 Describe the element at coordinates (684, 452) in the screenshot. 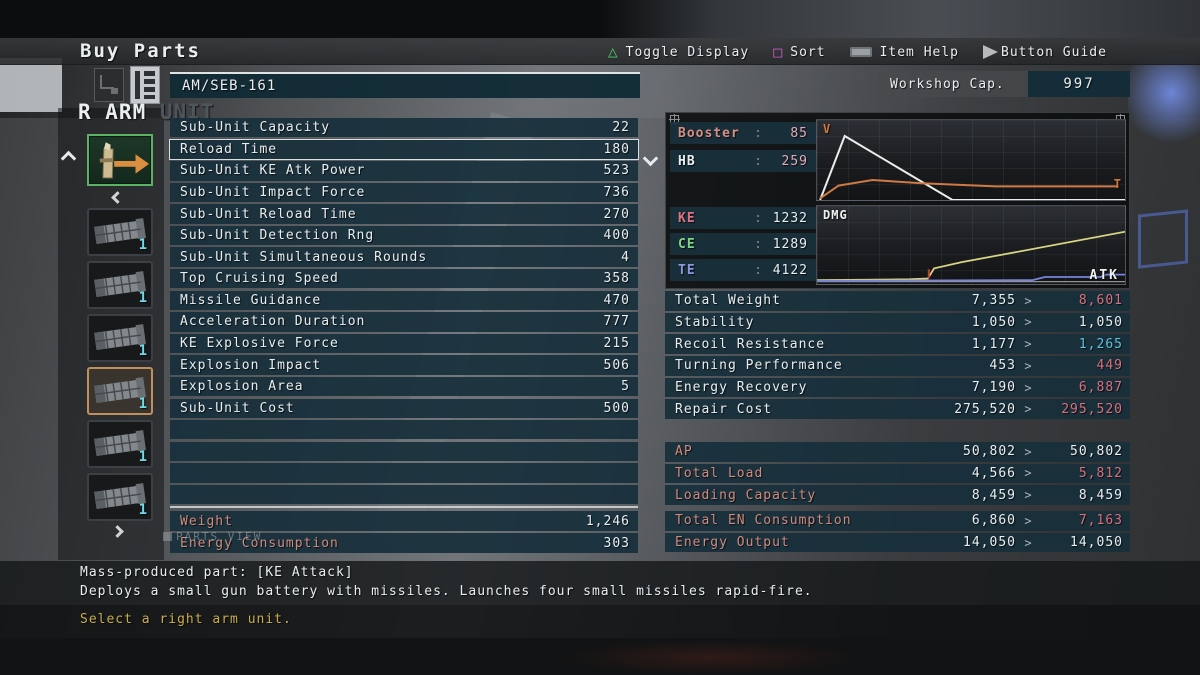

I see `comparison-label: AP` at that location.